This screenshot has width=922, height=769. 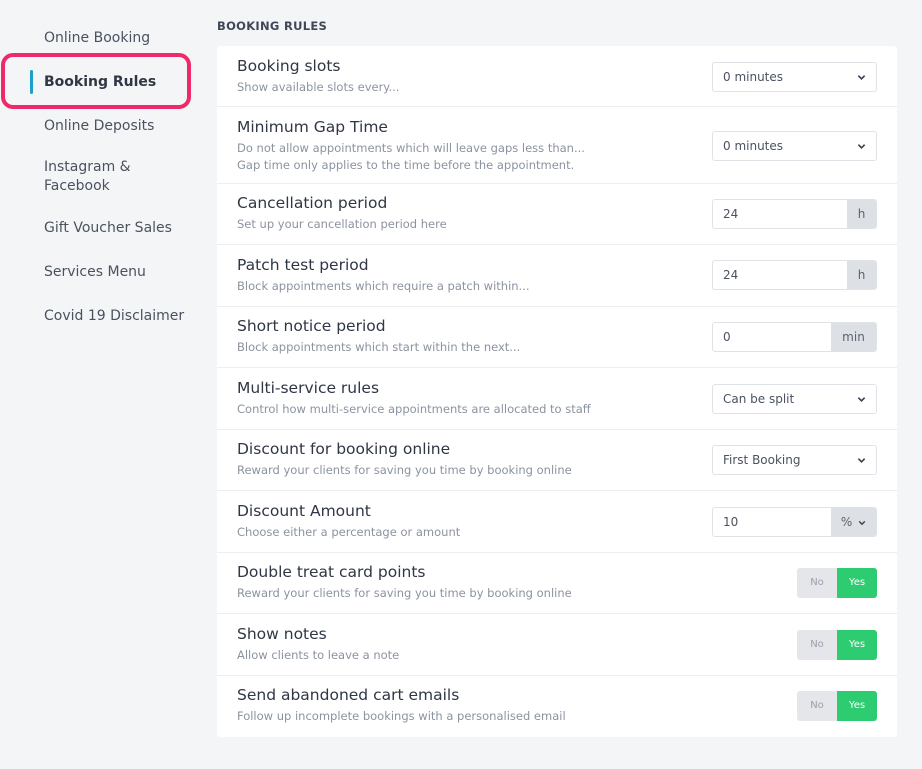 What do you see at coordinates (308, 388) in the screenshot?
I see `rule-title: Multi-service rules` at bounding box center [308, 388].